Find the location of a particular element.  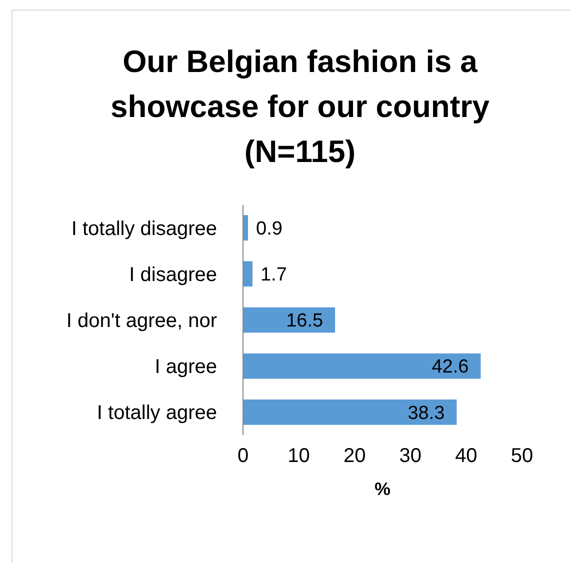

y-tick-label: I agree is located at coordinates (185, 367).